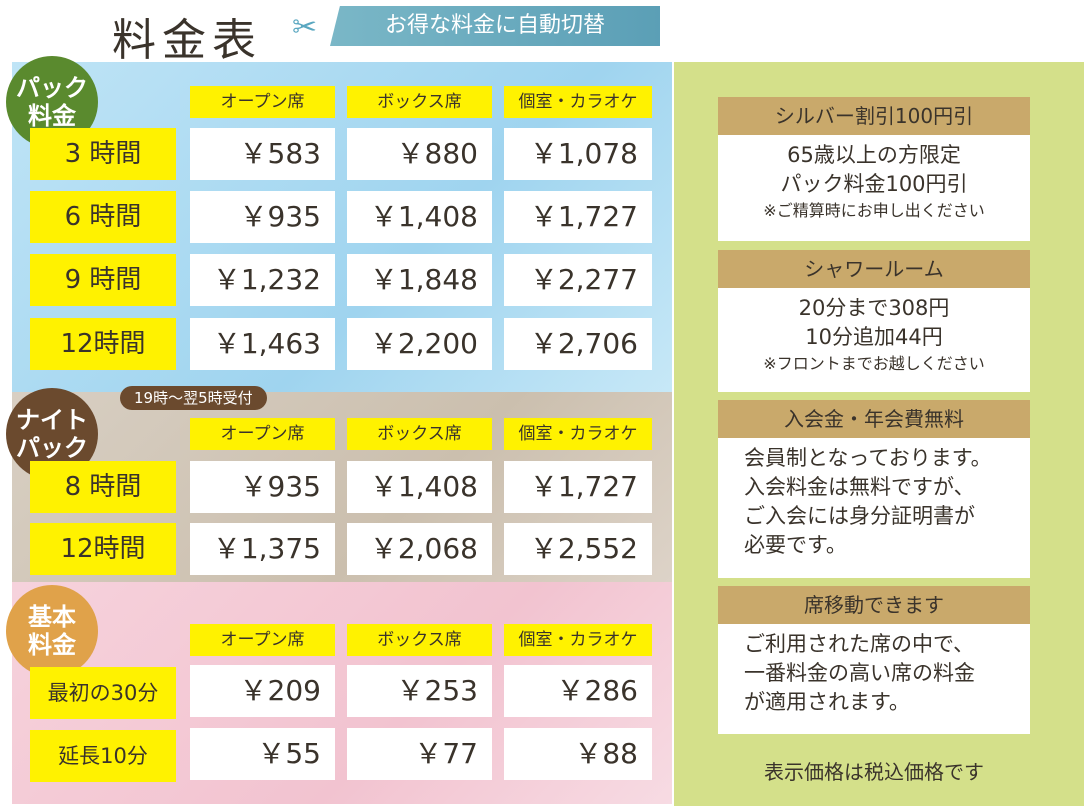  Describe the element at coordinates (262, 154) in the screenshot. I see `price-cell: ￥583` at that location.